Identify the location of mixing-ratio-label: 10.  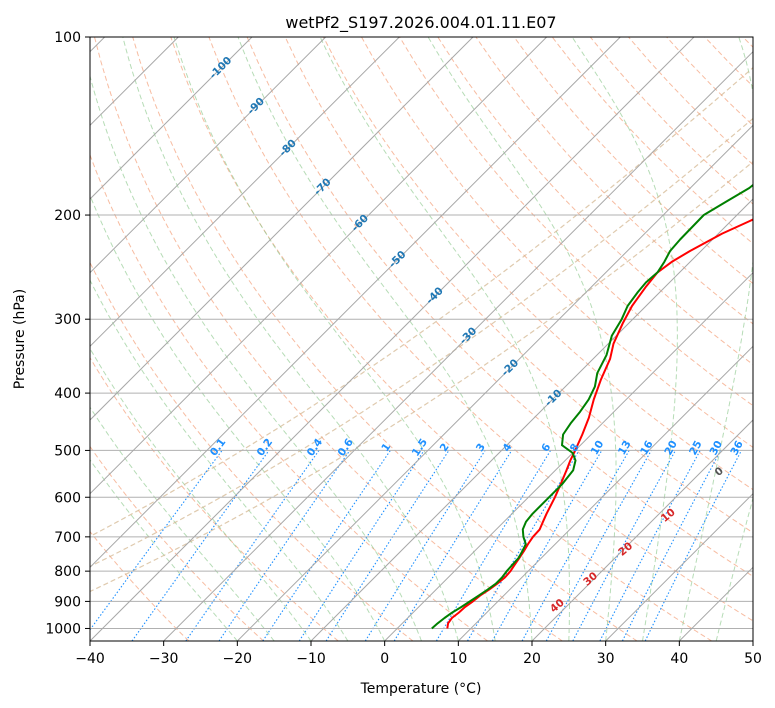
(598, 447).